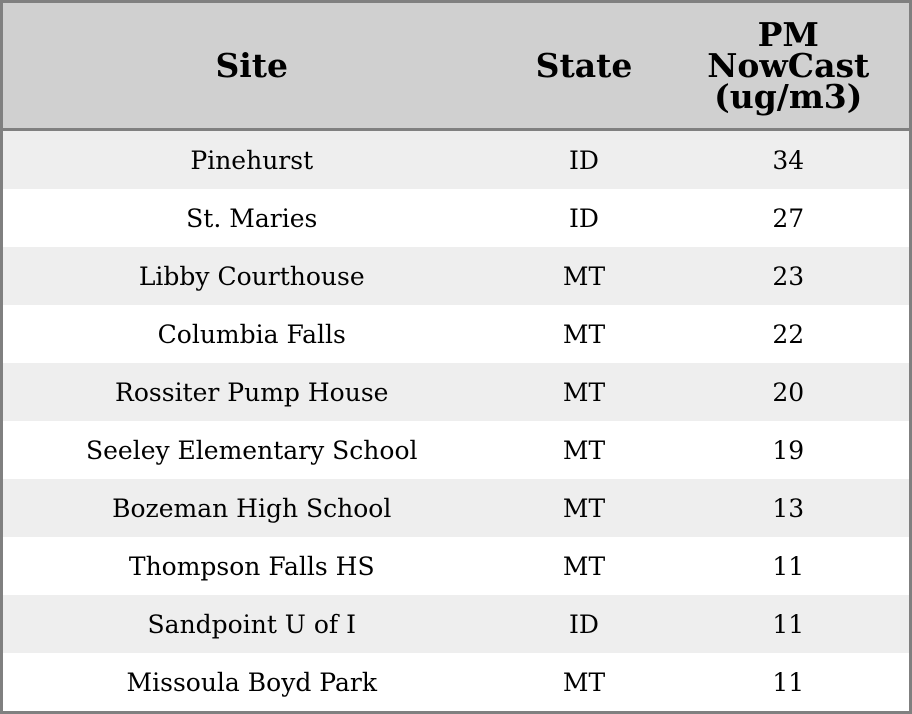  I want to click on cell-site: Seeley Elementary School, so click(251, 450).